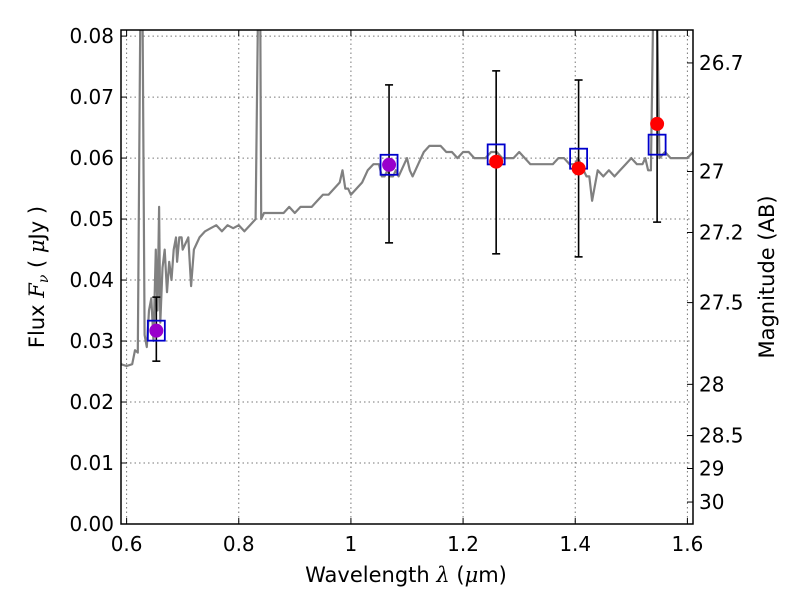 This screenshot has width=800, height=600. I want to click on y-tick-label: 0.03, so click(91, 341).